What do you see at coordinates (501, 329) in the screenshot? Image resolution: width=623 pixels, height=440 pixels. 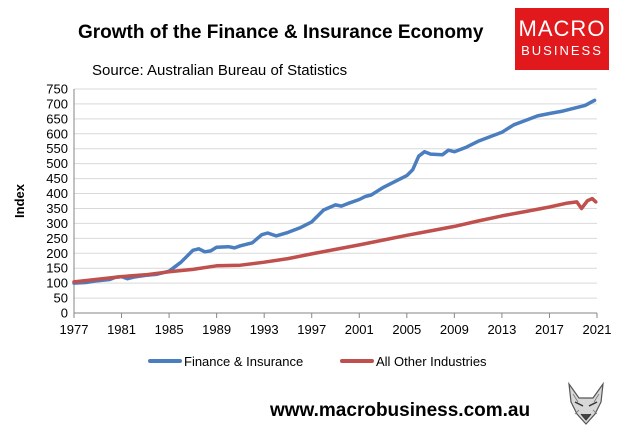 I see `x-tick-label: 2013` at bounding box center [501, 329].